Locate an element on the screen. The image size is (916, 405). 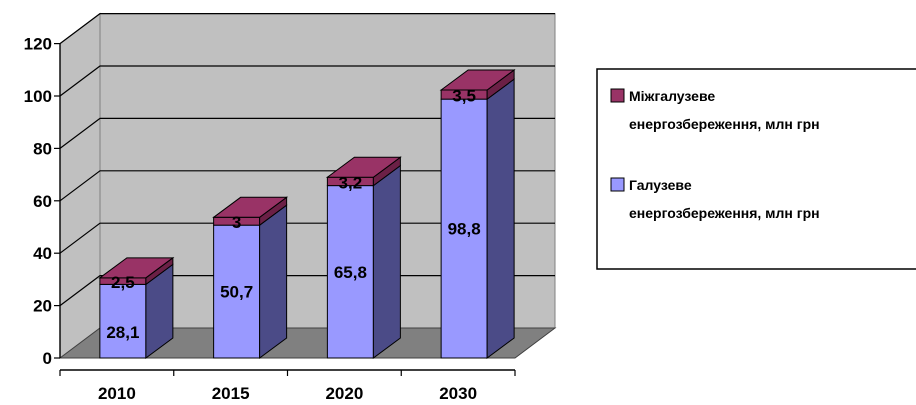
data-label-2015-series-1: 3 is located at coordinates (236, 222).